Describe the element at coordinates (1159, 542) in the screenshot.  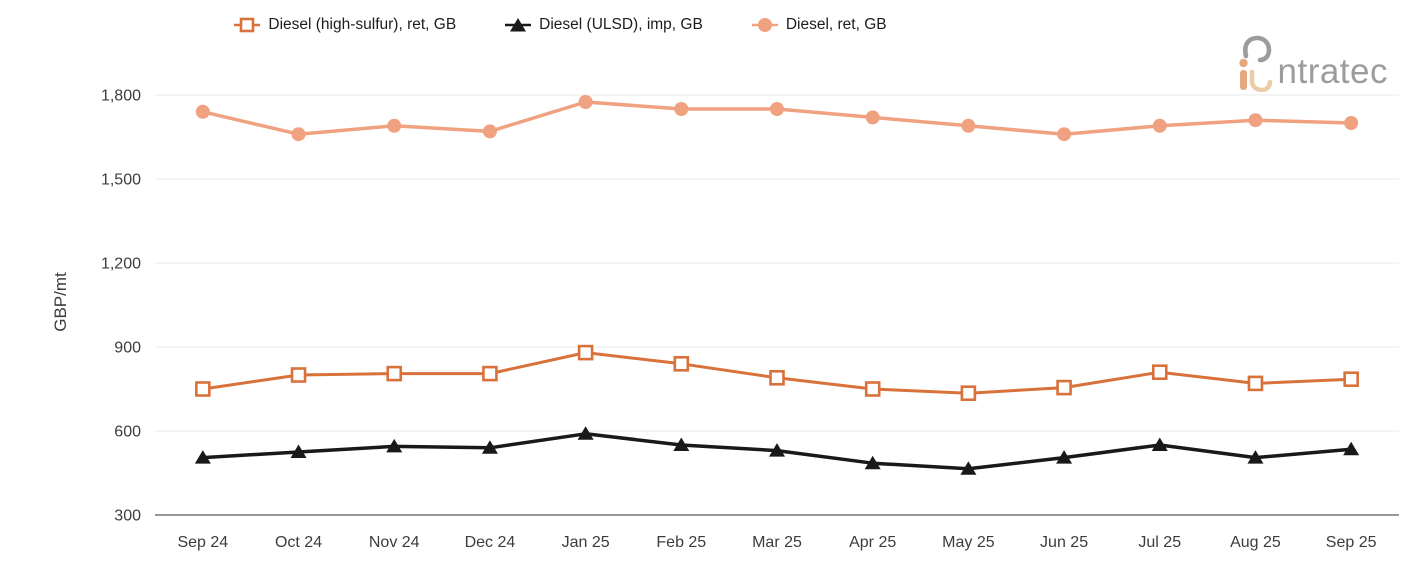
I see `x-tick-label: Jul 25` at that location.